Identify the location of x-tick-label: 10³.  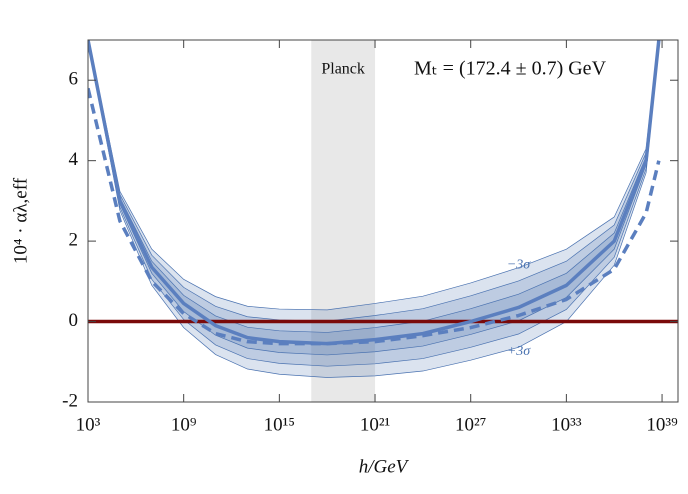
(88, 424).